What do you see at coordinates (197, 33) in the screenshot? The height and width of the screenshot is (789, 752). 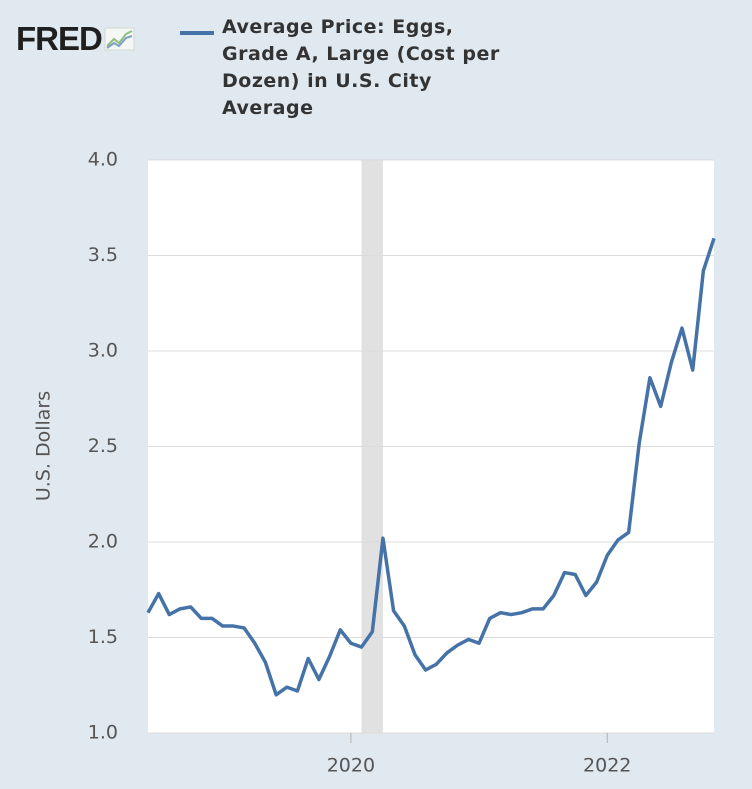 I see `legend-swatch` at bounding box center [197, 33].